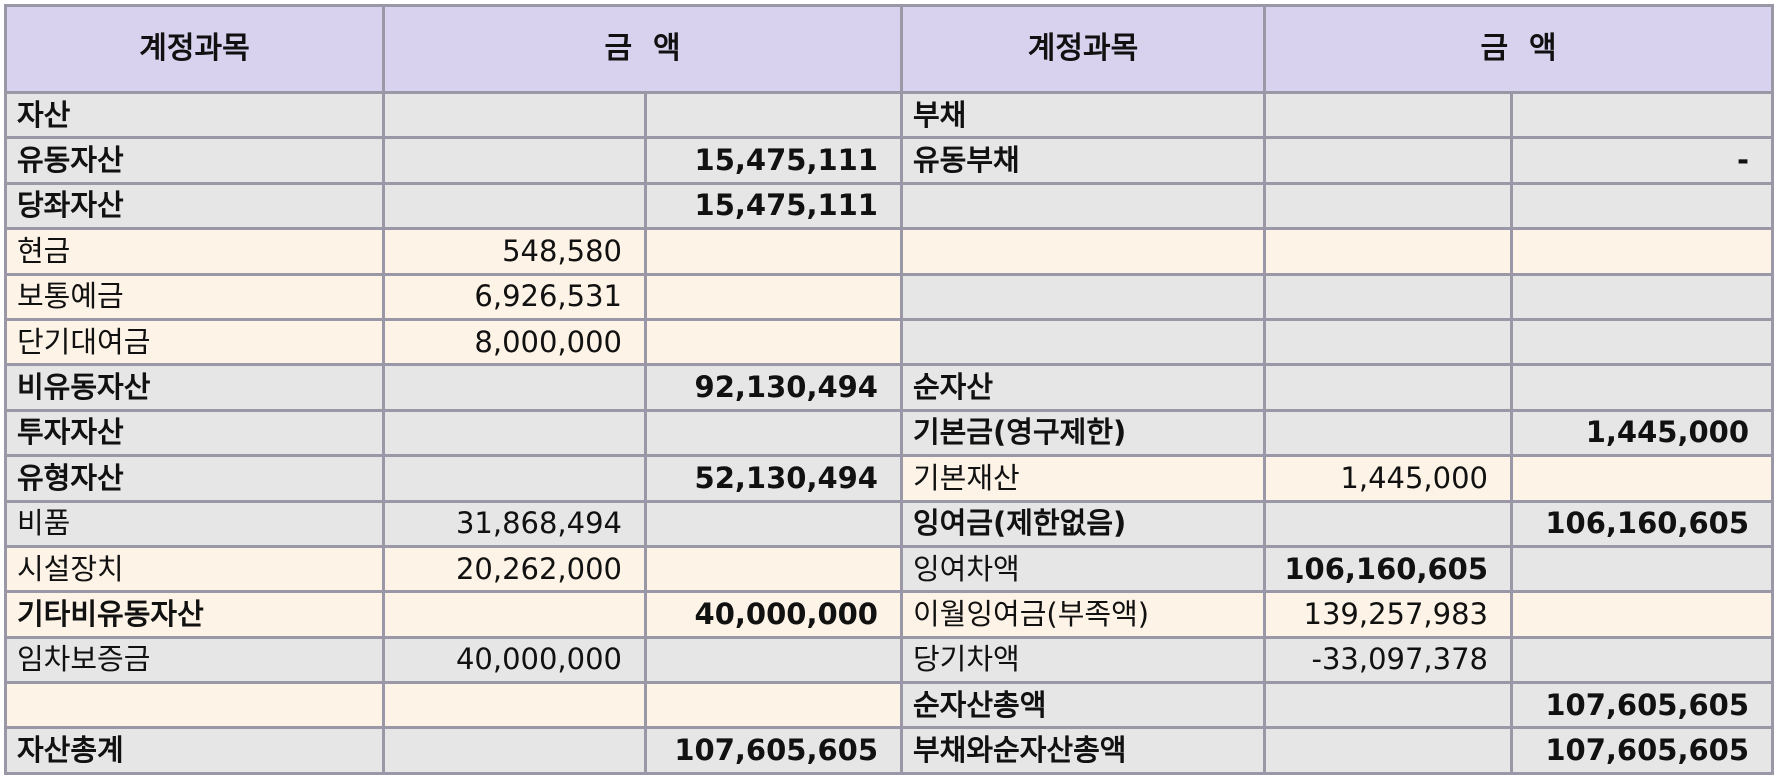 This screenshot has width=1774, height=779. I want to click on table-row: 투자자산 기본금(영구제한) 1,445,000, so click(889, 433).